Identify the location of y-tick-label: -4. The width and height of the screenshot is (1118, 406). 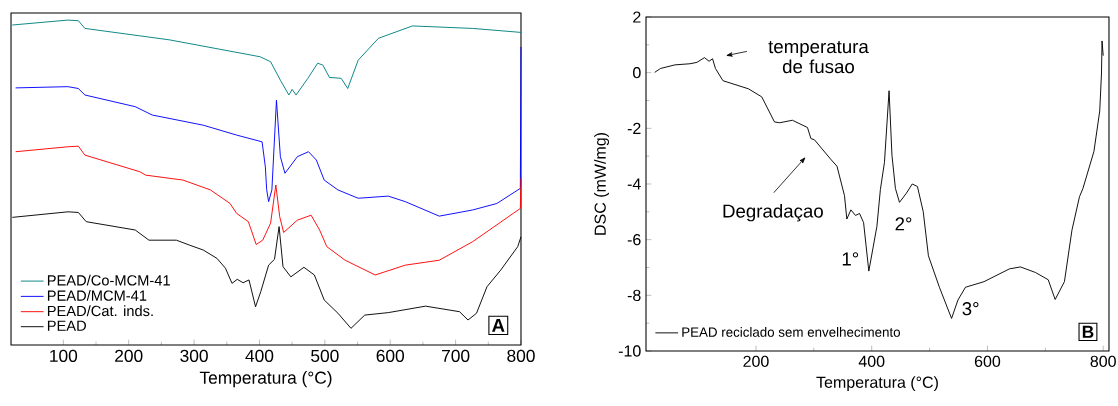
(634, 184).